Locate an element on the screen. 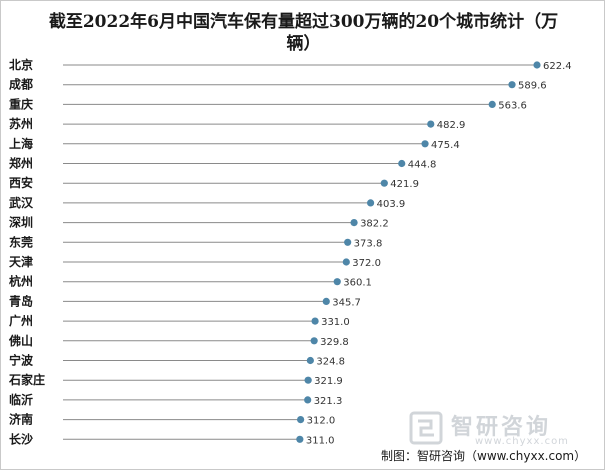 The width and height of the screenshot is (605, 471). category-label: 上海 is located at coordinates (21, 143).